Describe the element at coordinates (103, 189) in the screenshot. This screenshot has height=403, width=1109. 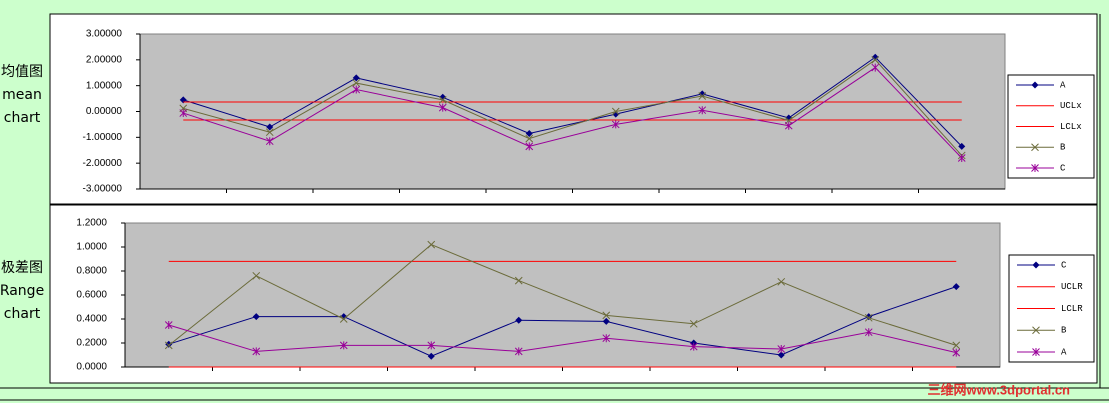
I see `y-tick-label: -3.00000` at that location.